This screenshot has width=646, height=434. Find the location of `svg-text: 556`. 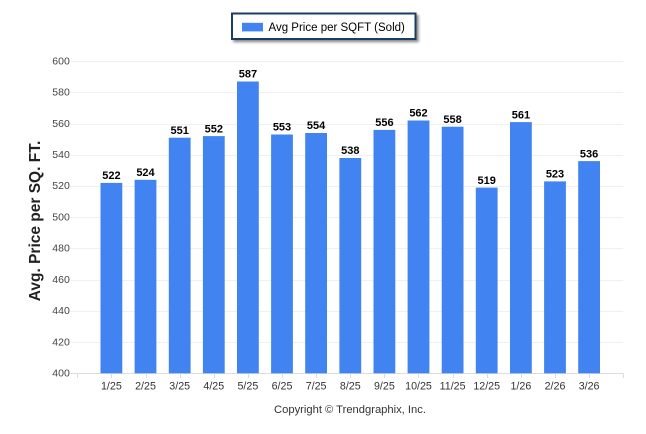

svg-text: 556 is located at coordinates (384, 123).